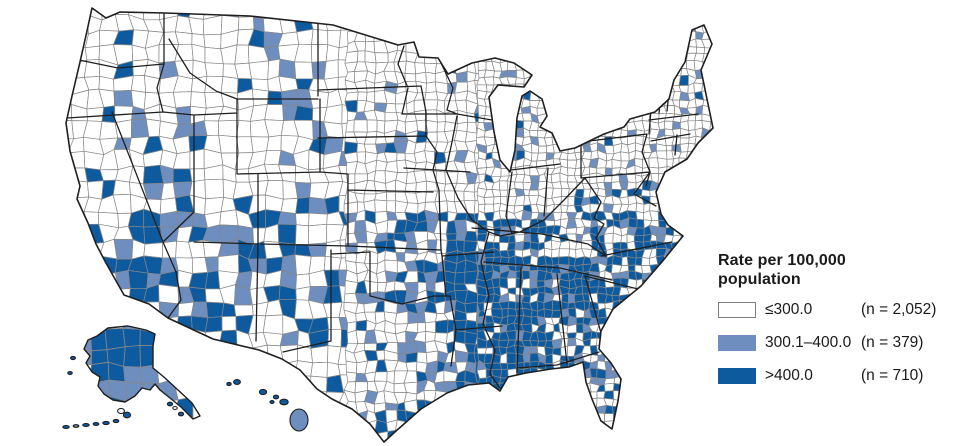  Describe the element at coordinates (839, 375) in the screenshot. I see `legend-class-row: >400.0 (n = 710)` at that location.